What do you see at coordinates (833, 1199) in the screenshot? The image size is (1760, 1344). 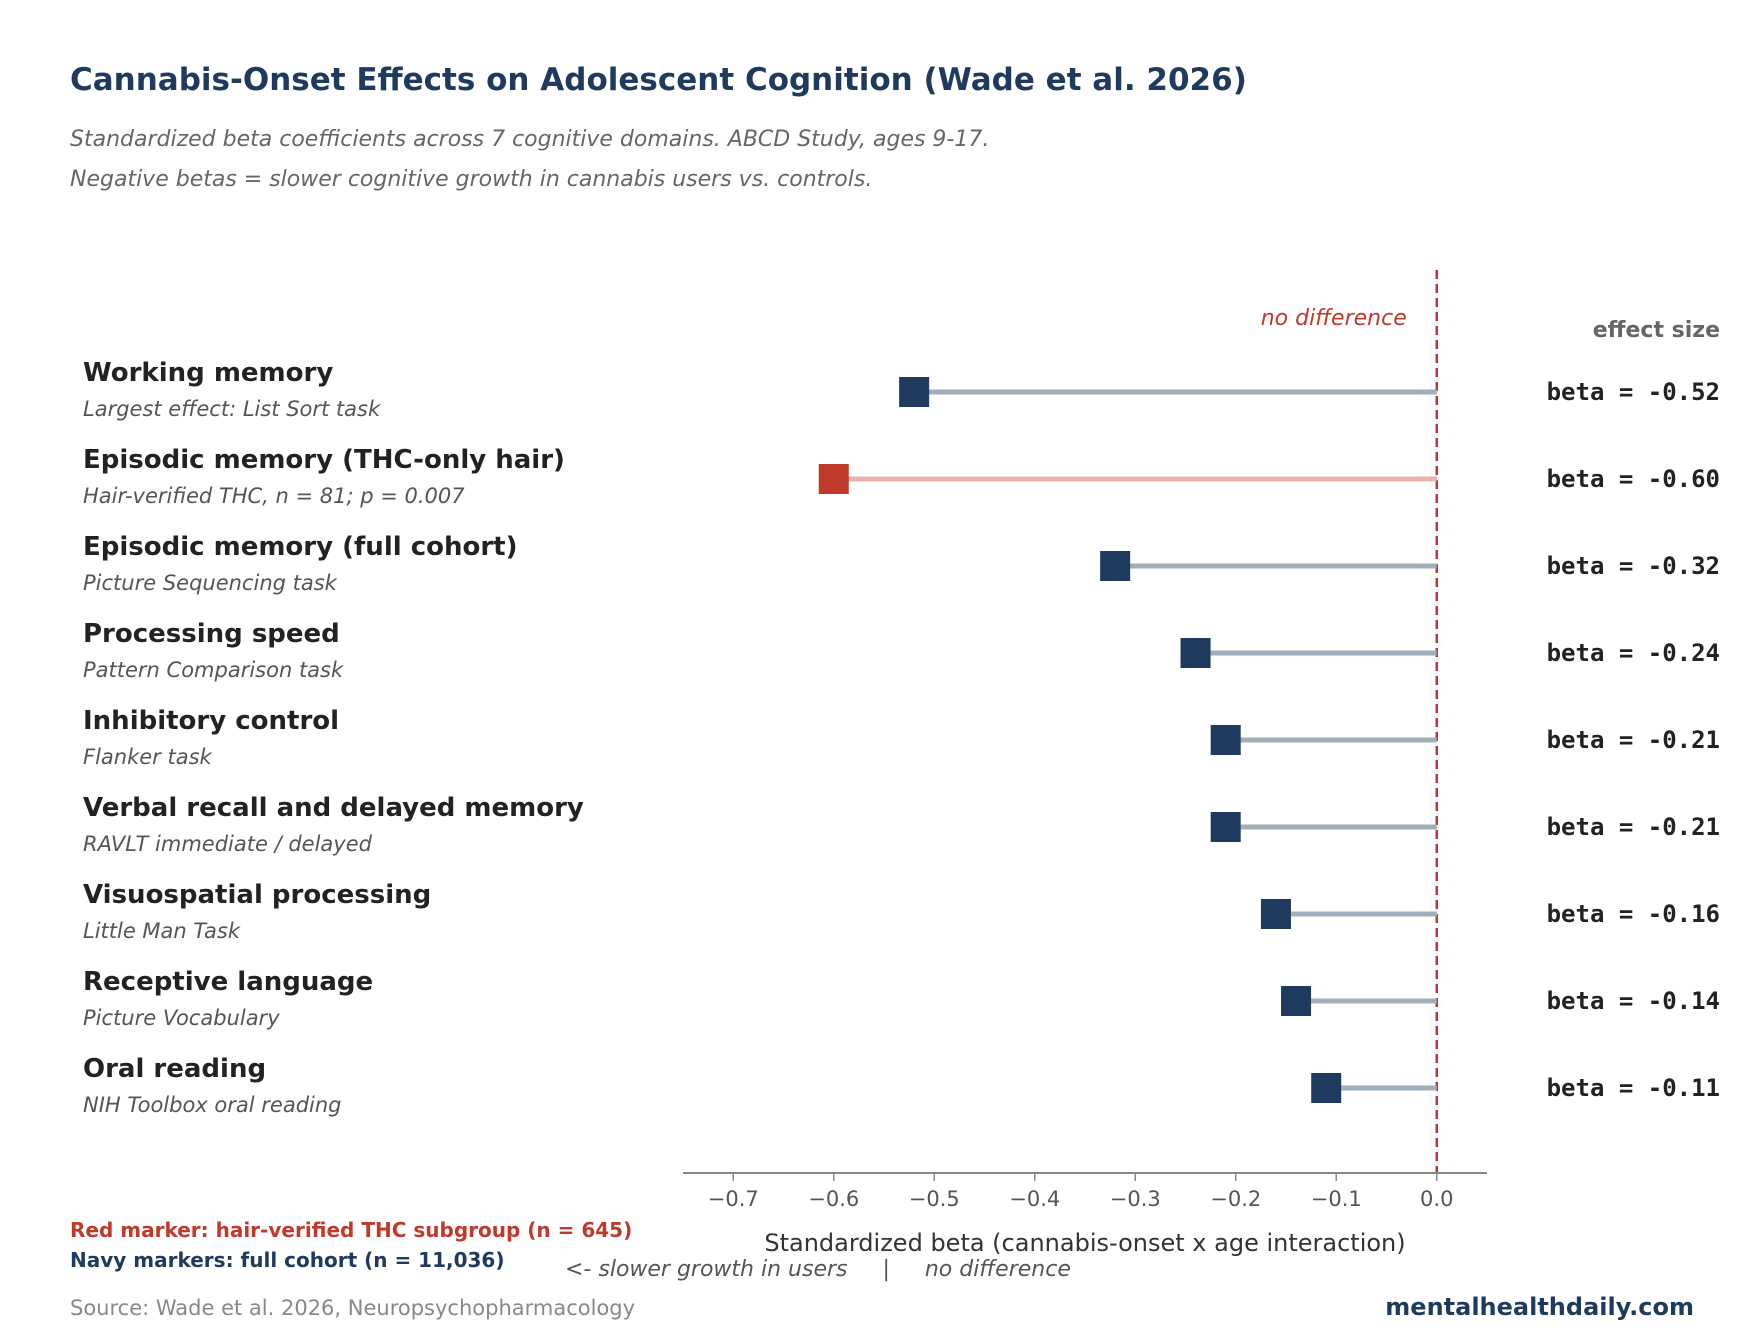 I see `x-tick-label: −0.6` at bounding box center [833, 1199].